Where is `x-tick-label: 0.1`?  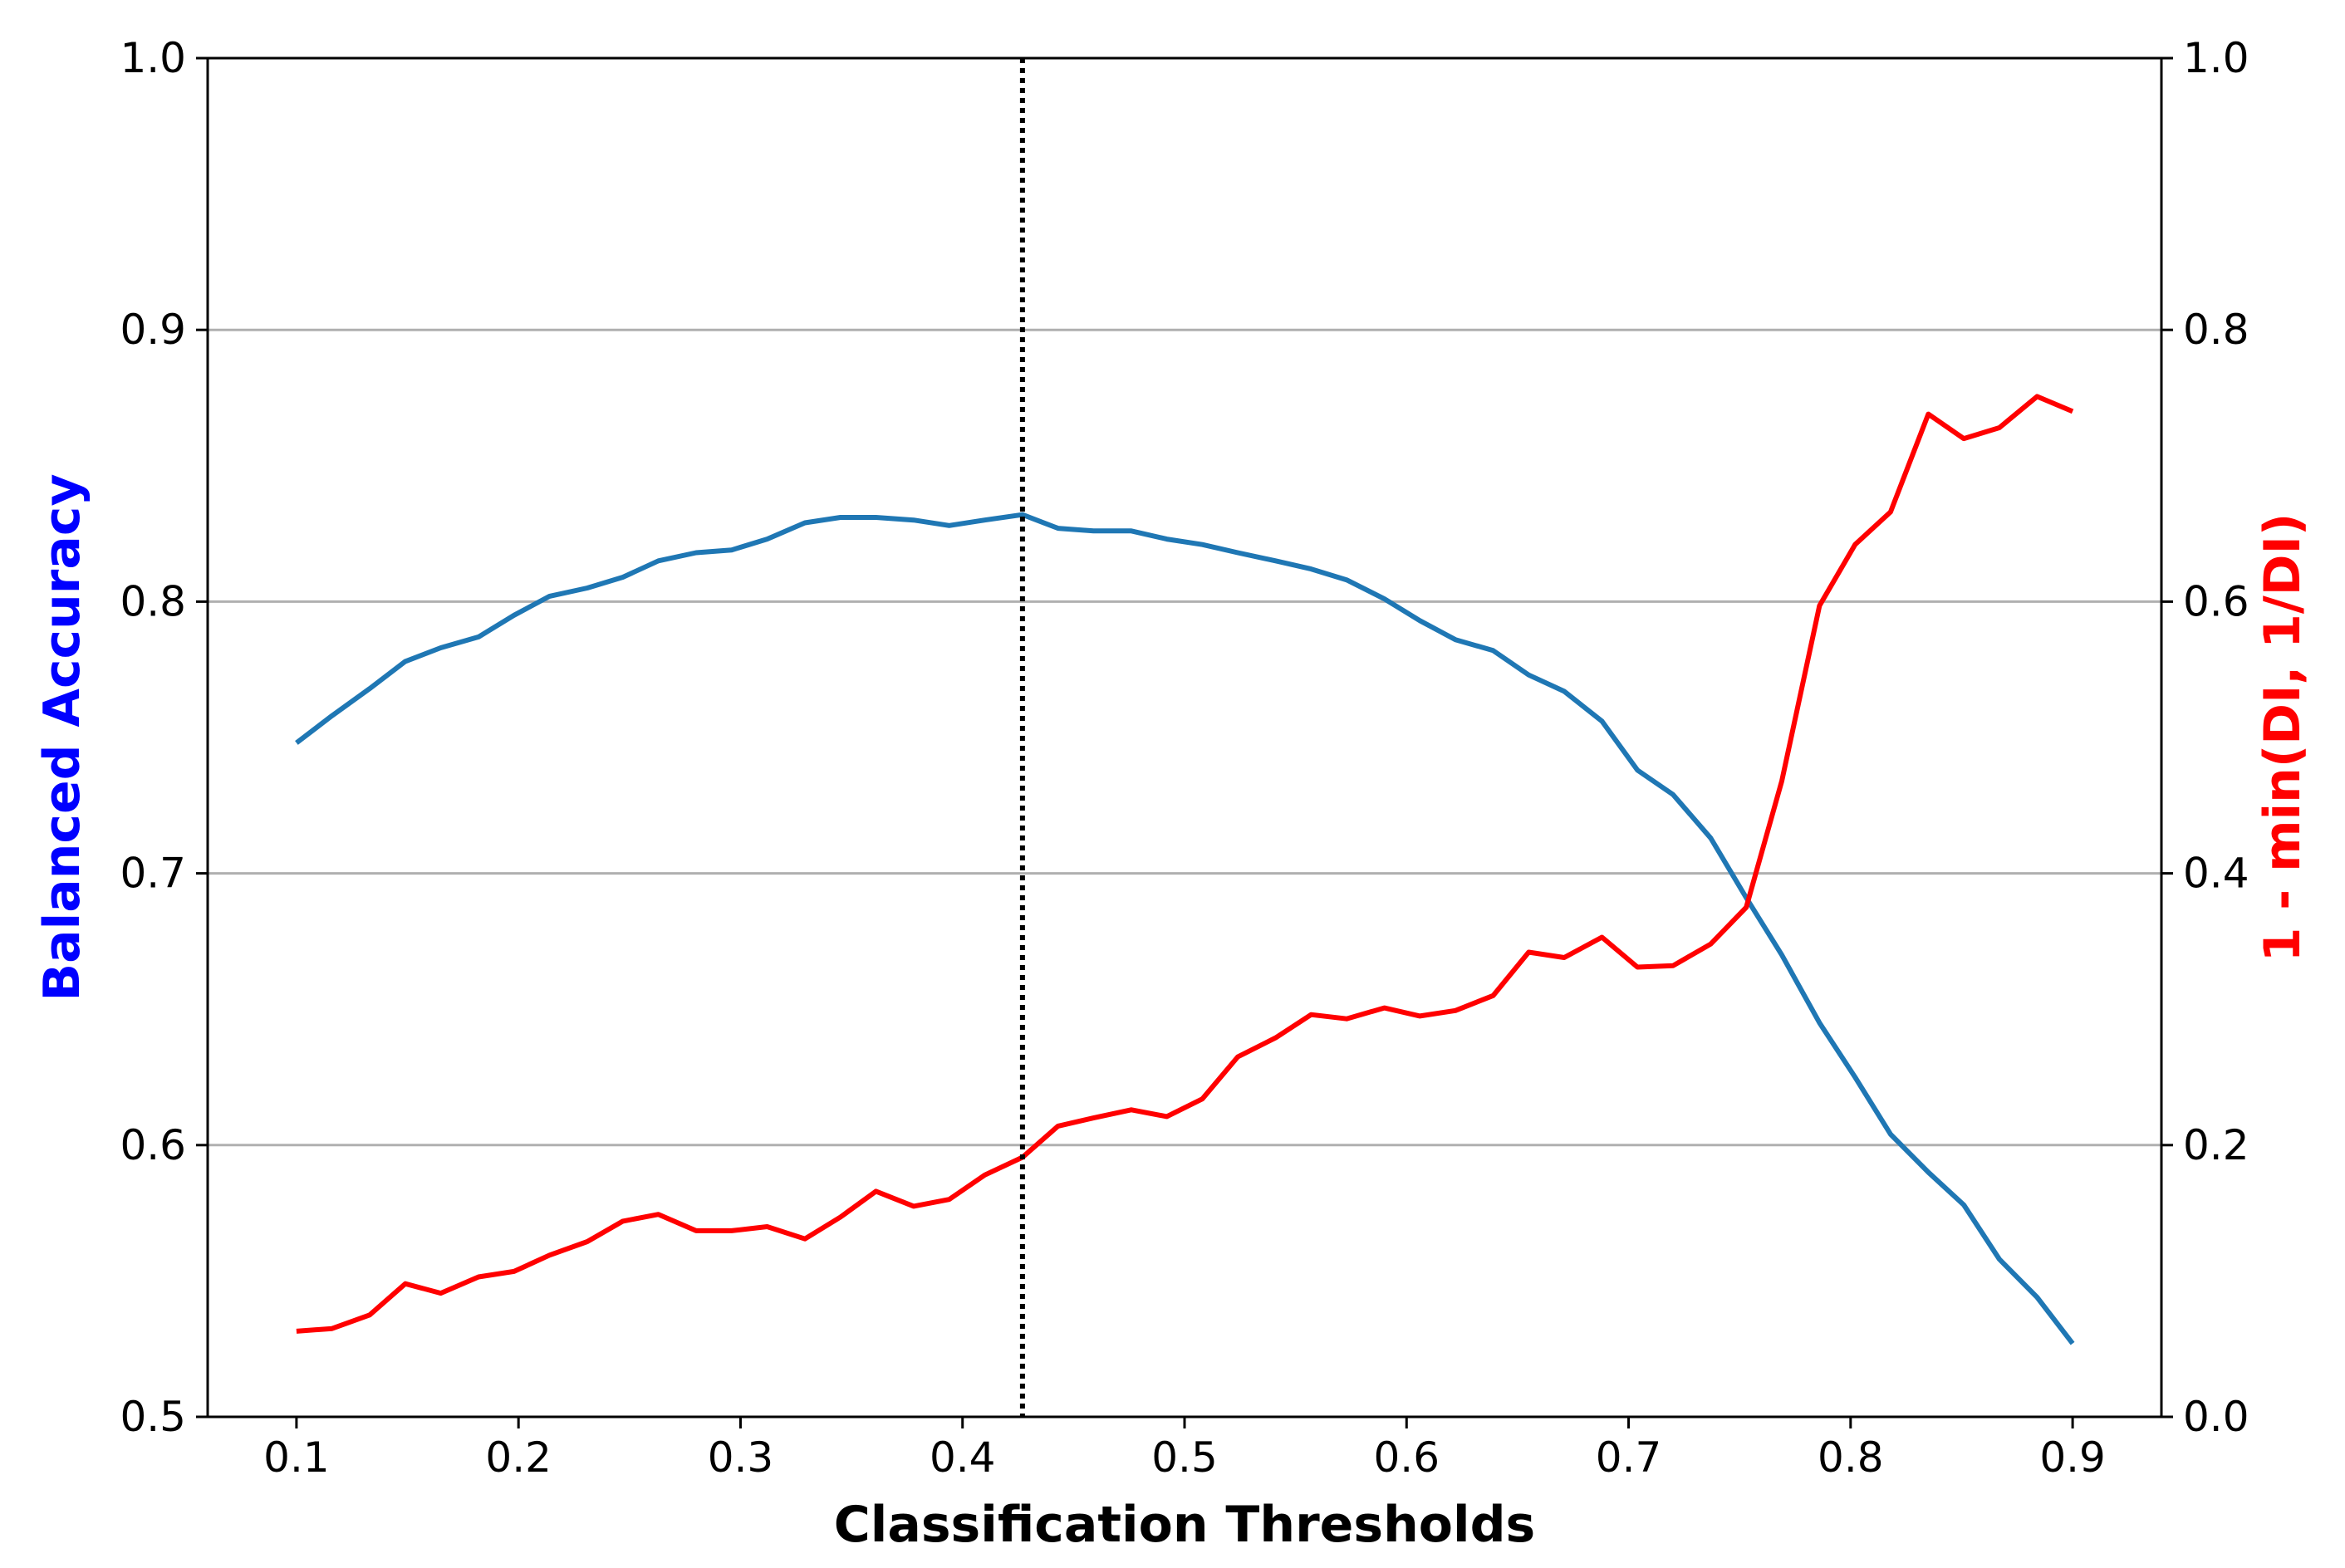 x-tick-label: 0.1 is located at coordinates (296, 1457).